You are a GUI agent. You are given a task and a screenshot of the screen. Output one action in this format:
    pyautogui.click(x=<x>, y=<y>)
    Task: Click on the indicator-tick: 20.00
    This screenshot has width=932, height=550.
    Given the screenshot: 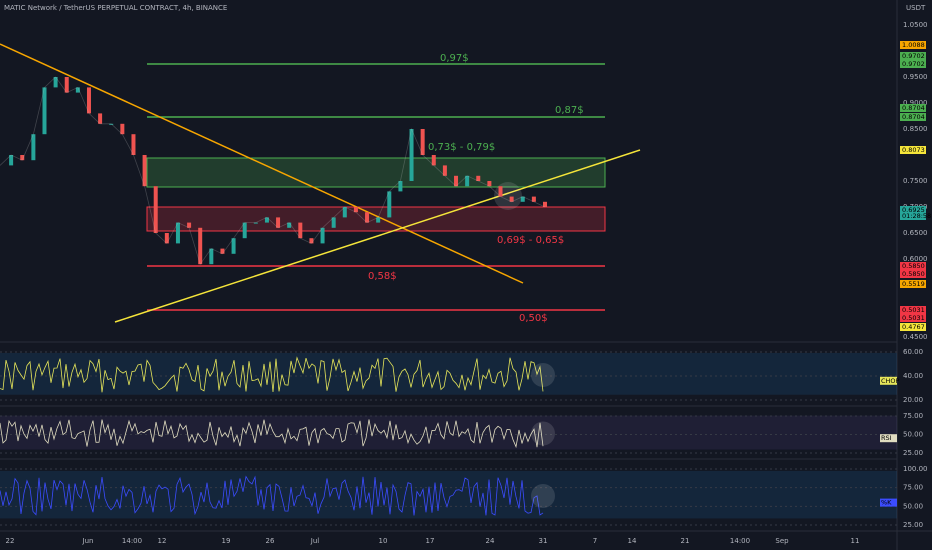 What is the action you would take?
    pyautogui.click(x=913, y=400)
    